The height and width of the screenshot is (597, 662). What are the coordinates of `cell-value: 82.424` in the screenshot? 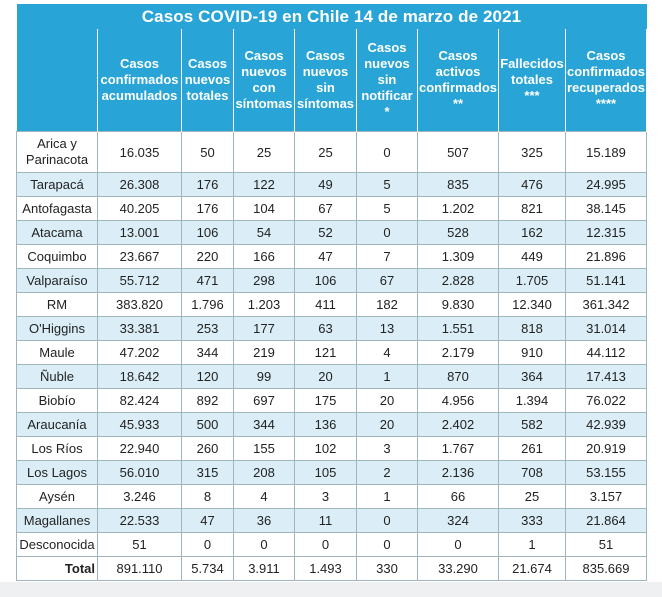 It's located at (139, 400).